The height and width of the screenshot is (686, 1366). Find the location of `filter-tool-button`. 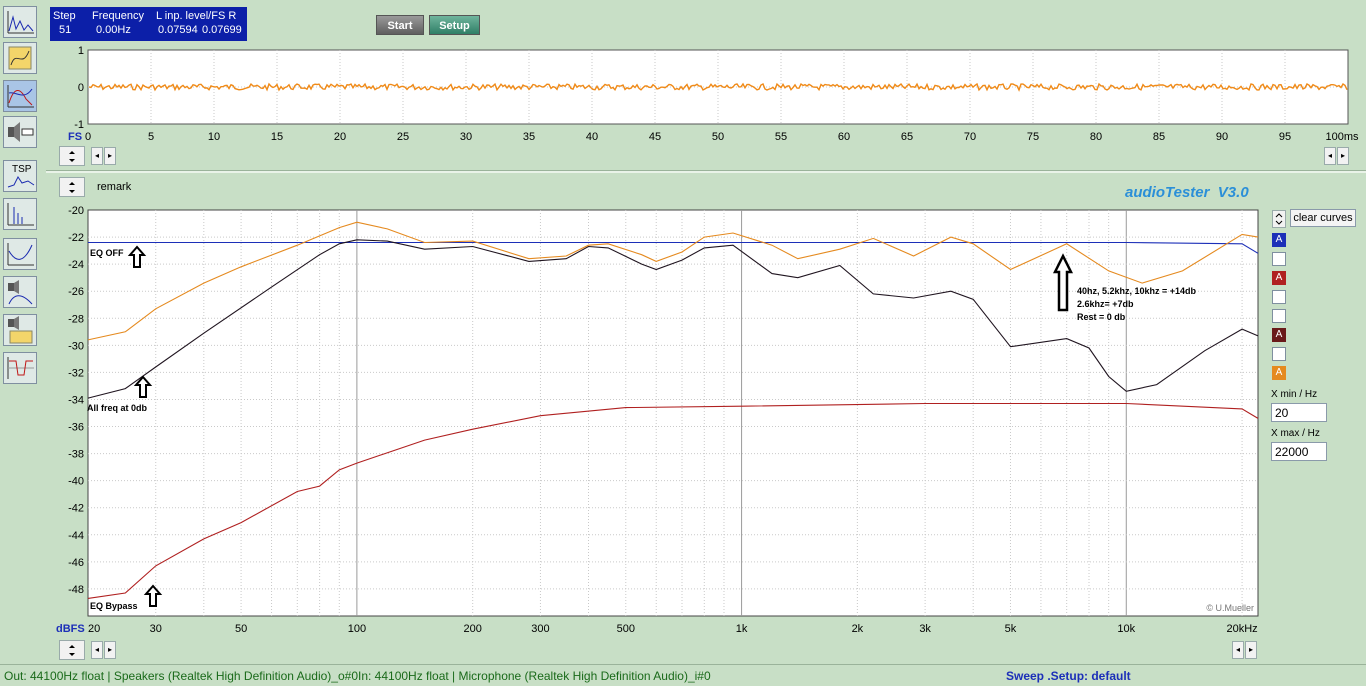

filter-tool-button is located at coordinates (20, 368).